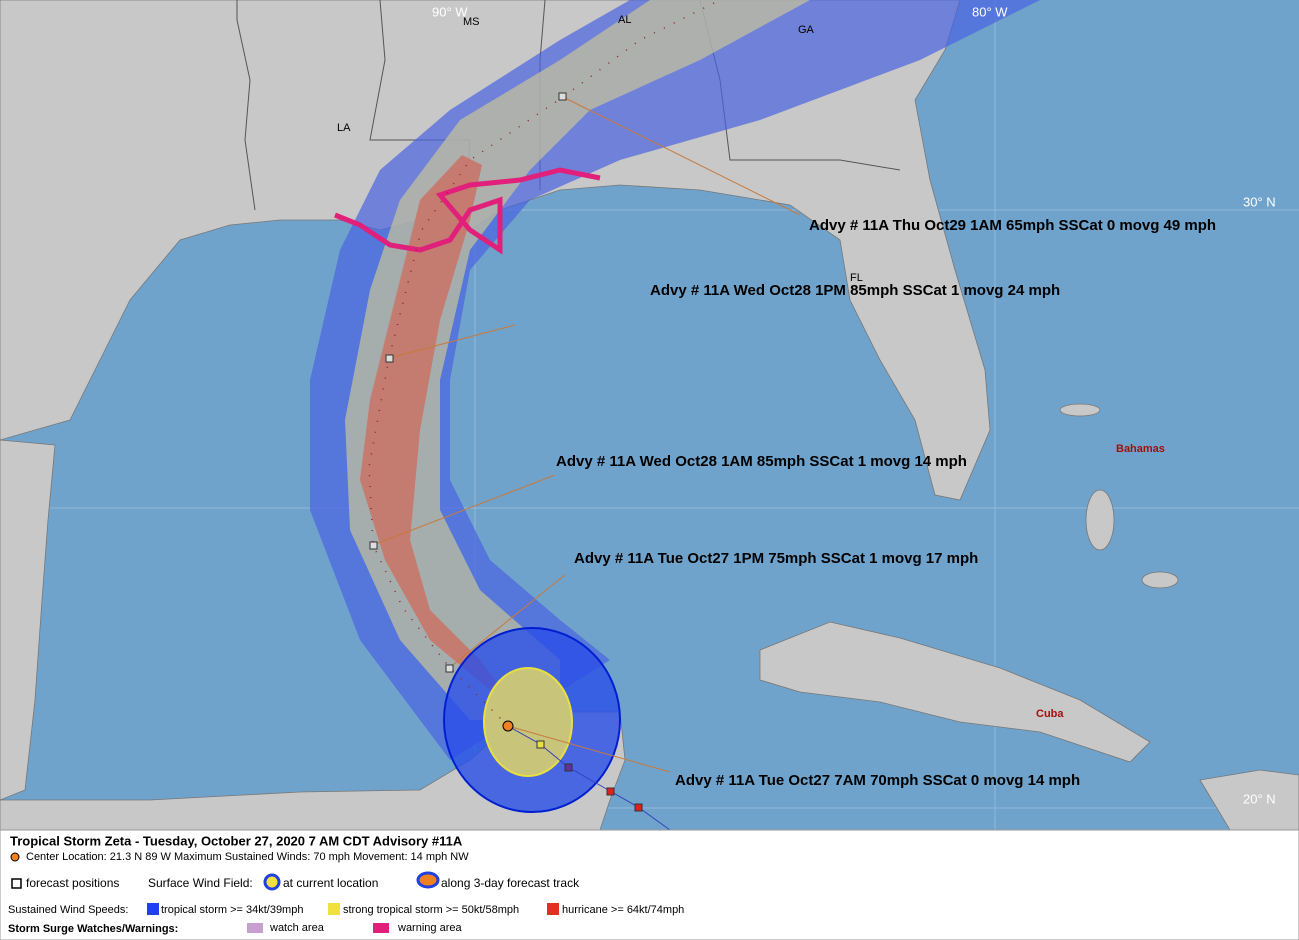 Image resolution: width=1299 pixels, height=940 pixels. Describe the element at coordinates (344, 128) in the screenshot. I see `region-label: LA` at that location.